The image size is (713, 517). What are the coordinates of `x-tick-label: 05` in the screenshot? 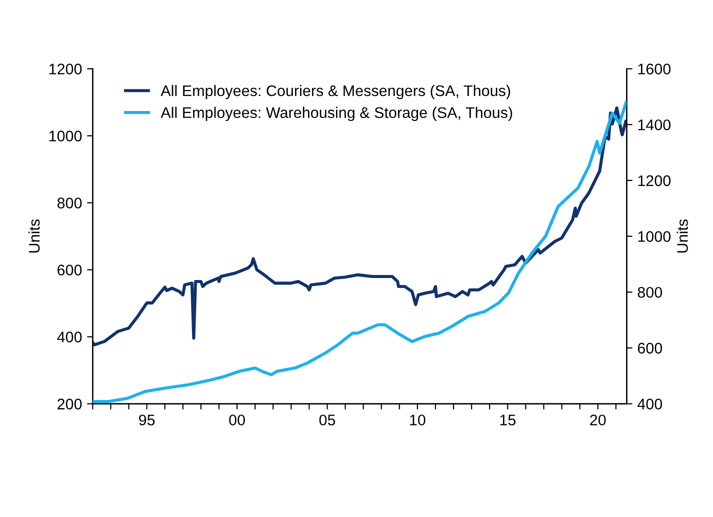 It's located at (327, 420).